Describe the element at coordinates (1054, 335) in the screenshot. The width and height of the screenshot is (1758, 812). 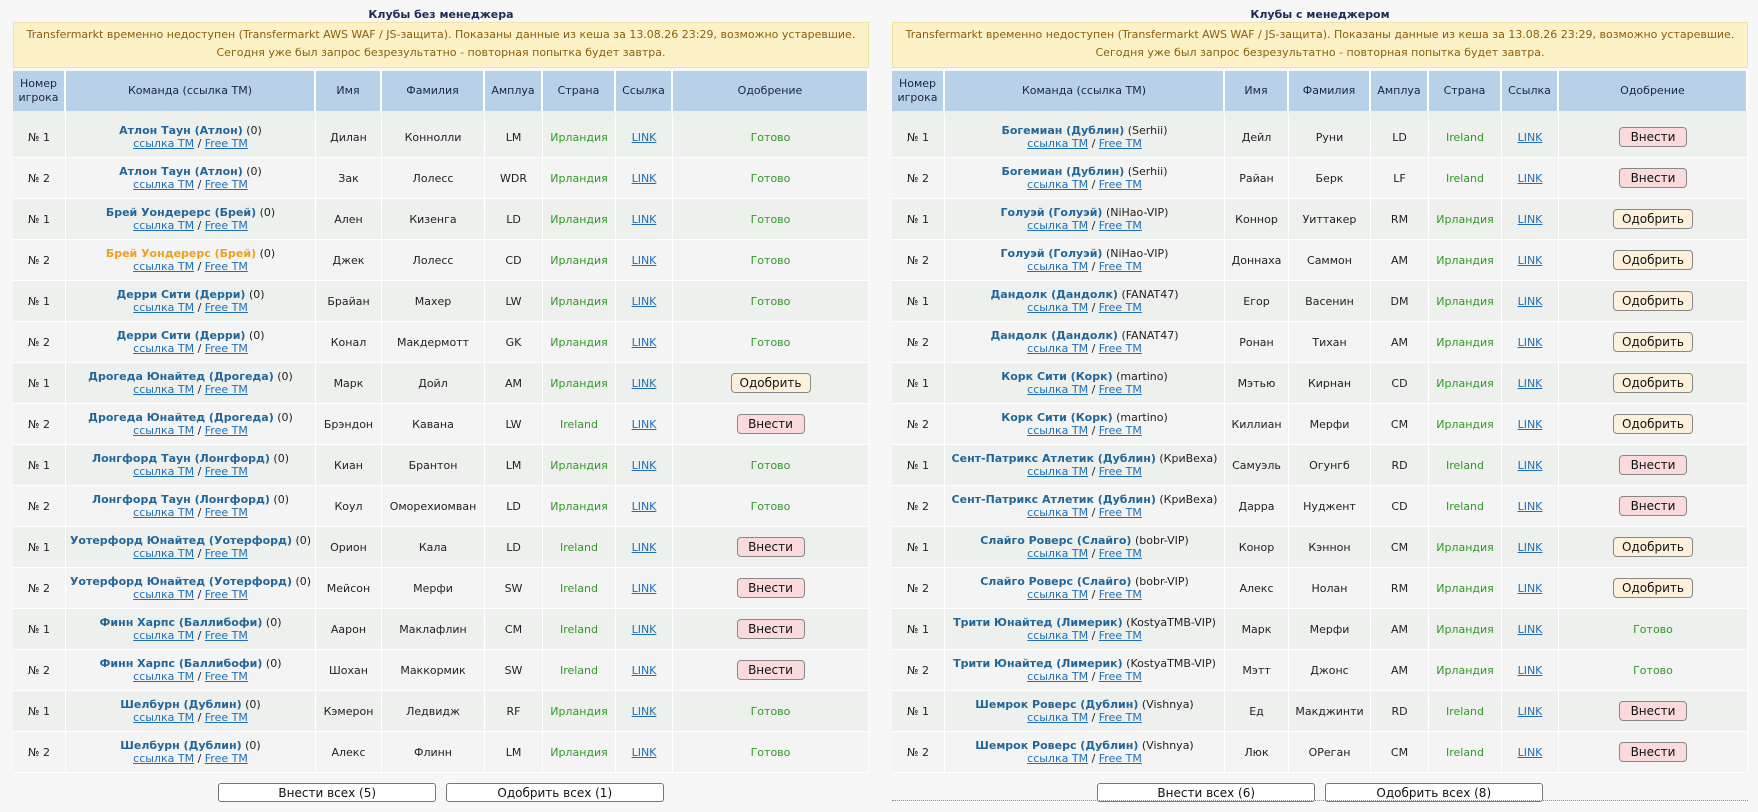
I see `team-name-link: Дандолк (Дандолк)` at that location.